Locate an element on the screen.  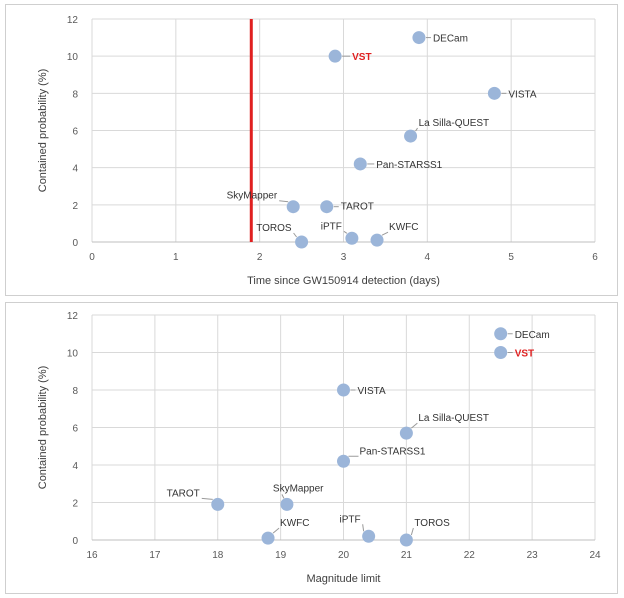
x-tick-label: 21 is located at coordinates (407, 555).